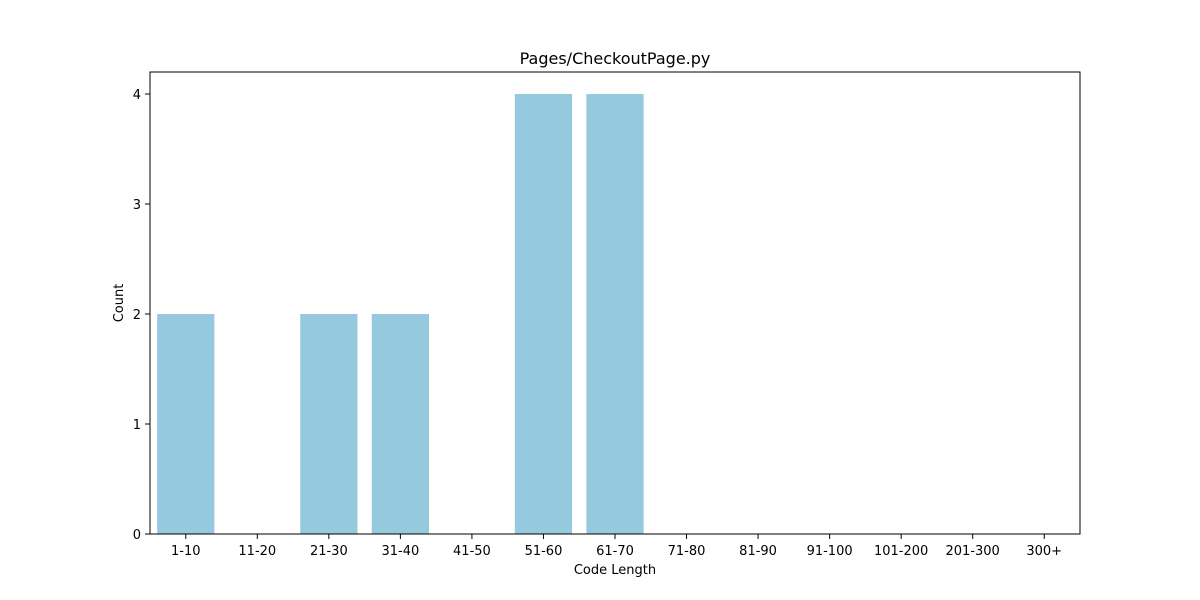 The image size is (1200, 600). I want to click on y-tick-label: 3, so click(137, 205).